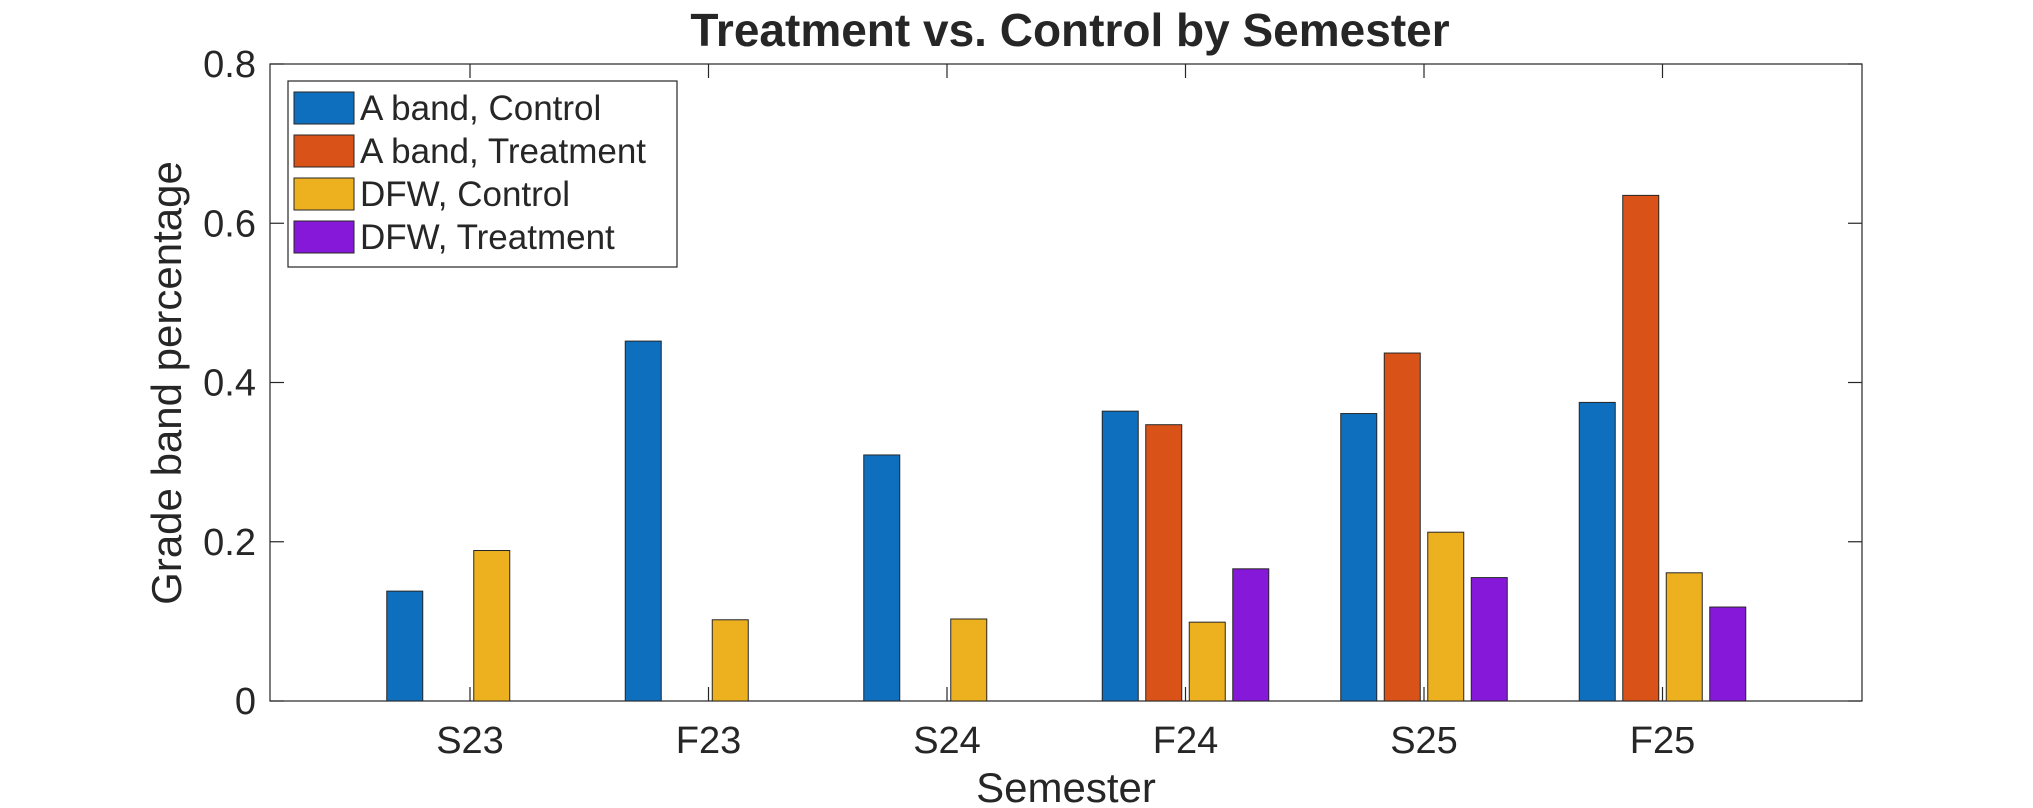 Image resolution: width=2033 pixels, height=808 pixels. Describe the element at coordinates (1069, 30) in the screenshot. I see `chart-title: Treatment vs. Control by Semester` at that location.